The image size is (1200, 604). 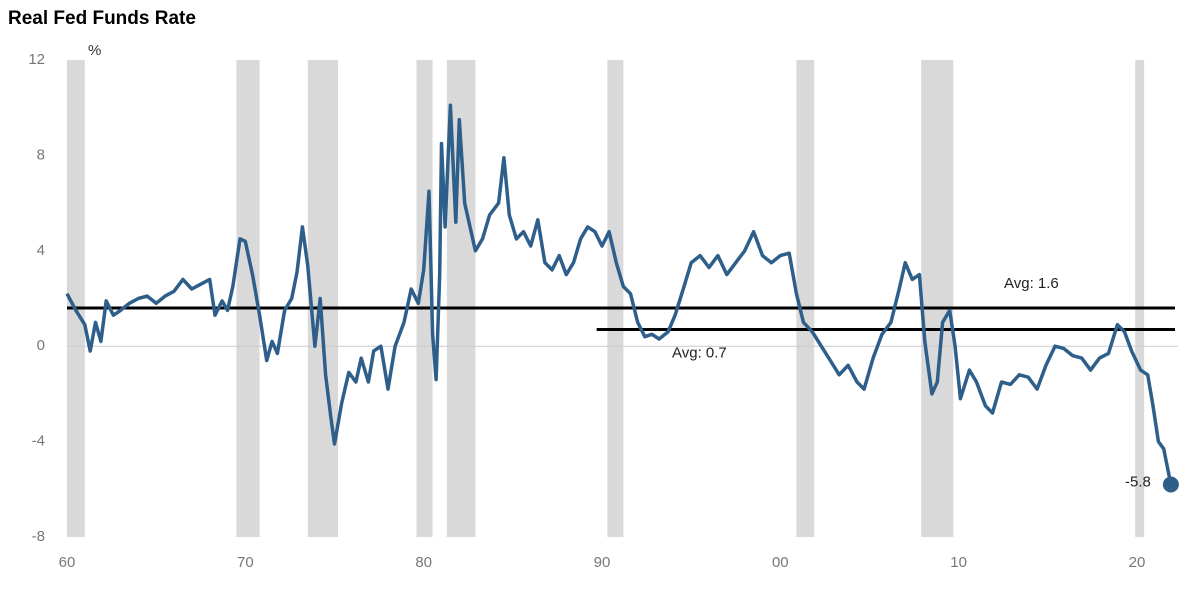 What do you see at coordinates (102, 18) in the screenshot?
I see `chart-title: Real Fed Funds Rate` at bounding box center [102, 18].